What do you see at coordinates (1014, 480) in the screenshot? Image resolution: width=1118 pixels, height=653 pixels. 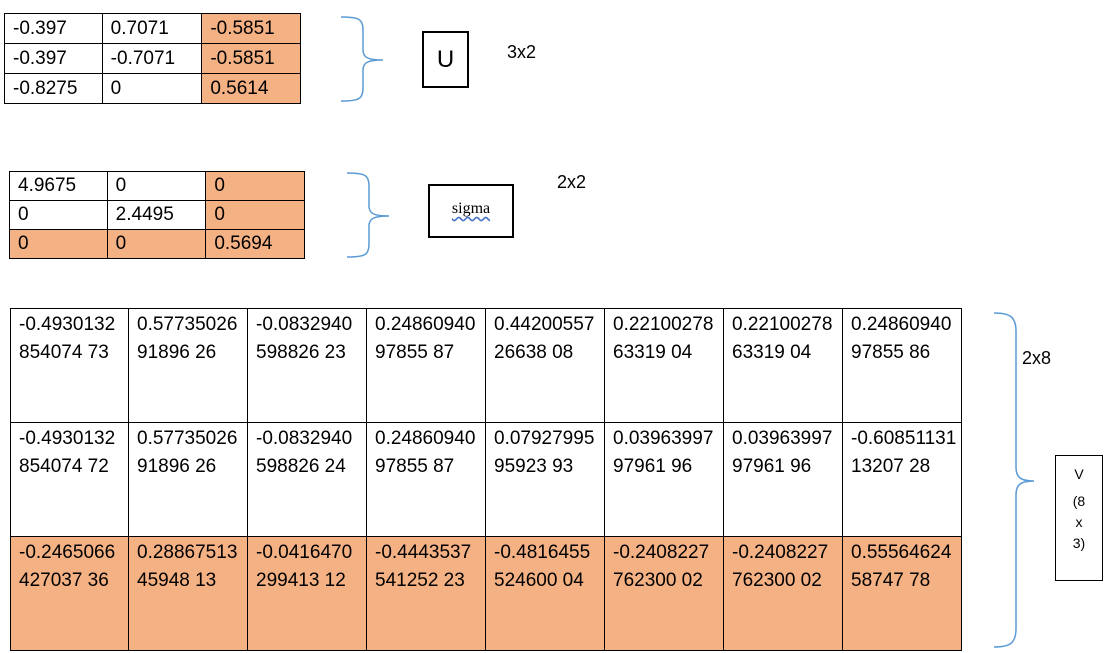 I see `brace-v` at bounding box center [1014, 480].